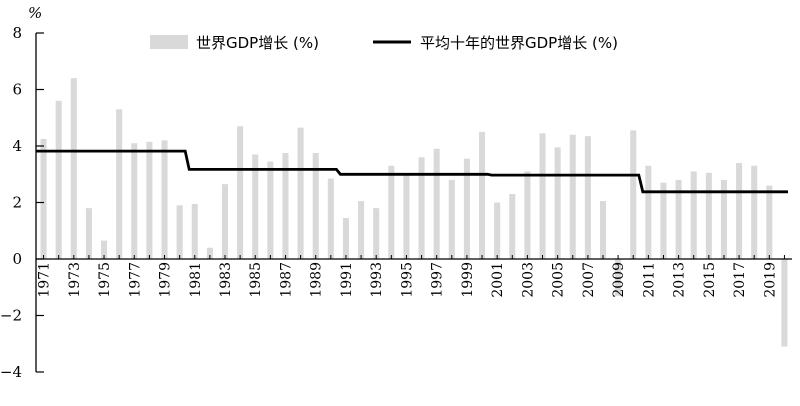 This screenshot has width=800, height=406. What do you see at coordinates (769, 222) in the screenshot?
I see `bar-2019` at bounding box center [769, 222].